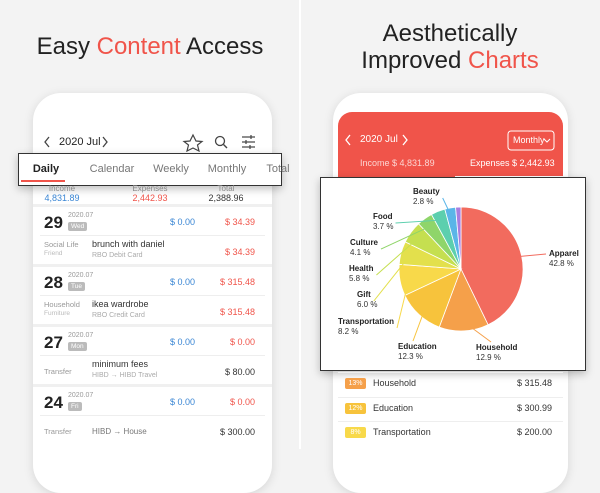 This screenshot has width=600, height=493. Describe the element at coordinates (415, 60) in the screenshot. I see `headline-part: Improved` at that location.